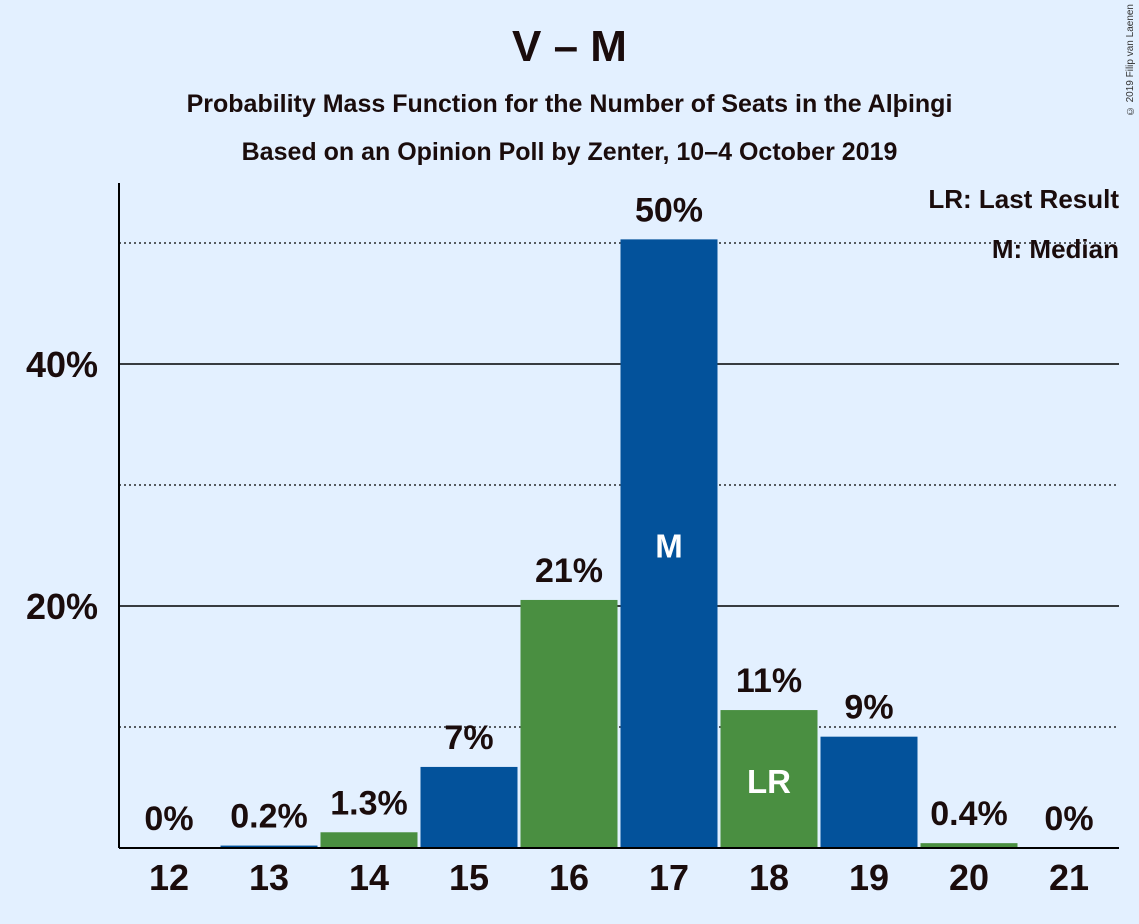  I want to click on x-tick-label: 21, so click(1069, 877).